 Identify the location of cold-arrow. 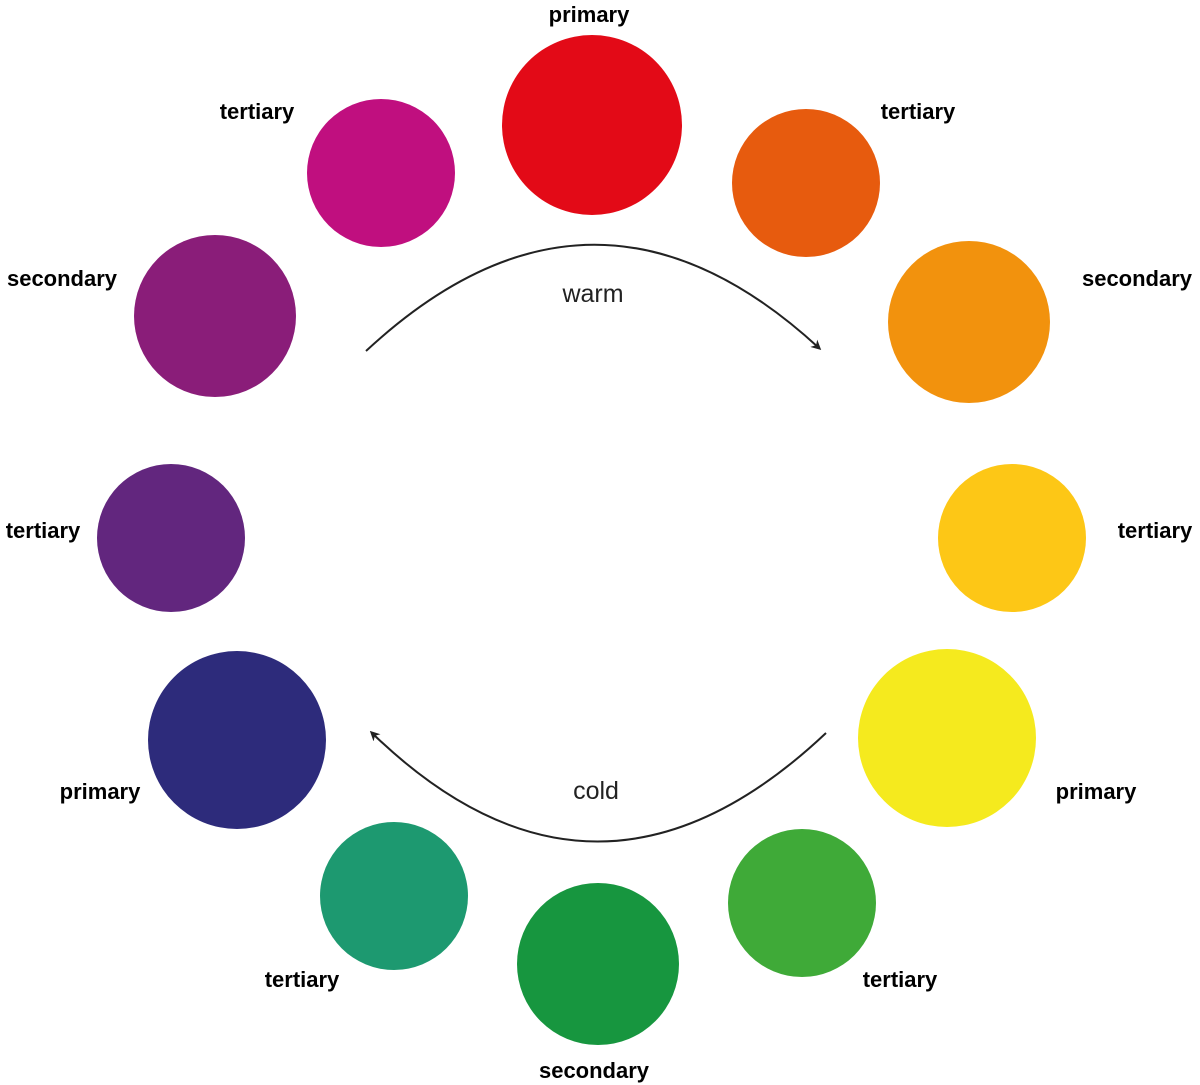
(598, 786).